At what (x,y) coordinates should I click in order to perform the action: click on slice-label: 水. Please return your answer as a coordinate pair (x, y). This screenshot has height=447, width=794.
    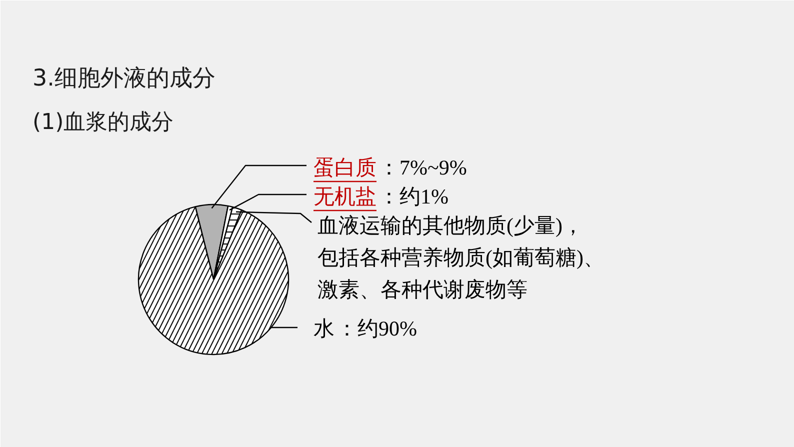
    Looking at the image, I should click on (324, 328).